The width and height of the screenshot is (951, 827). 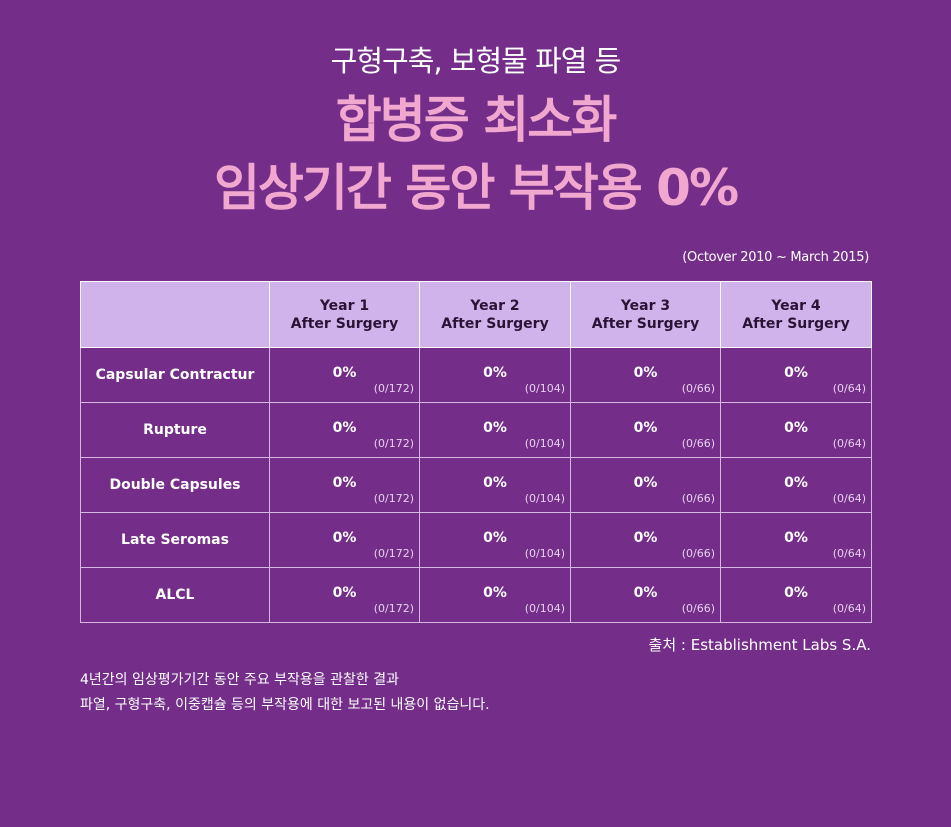 I want to click on row-label: ALCL, so click(x=175, y=595).